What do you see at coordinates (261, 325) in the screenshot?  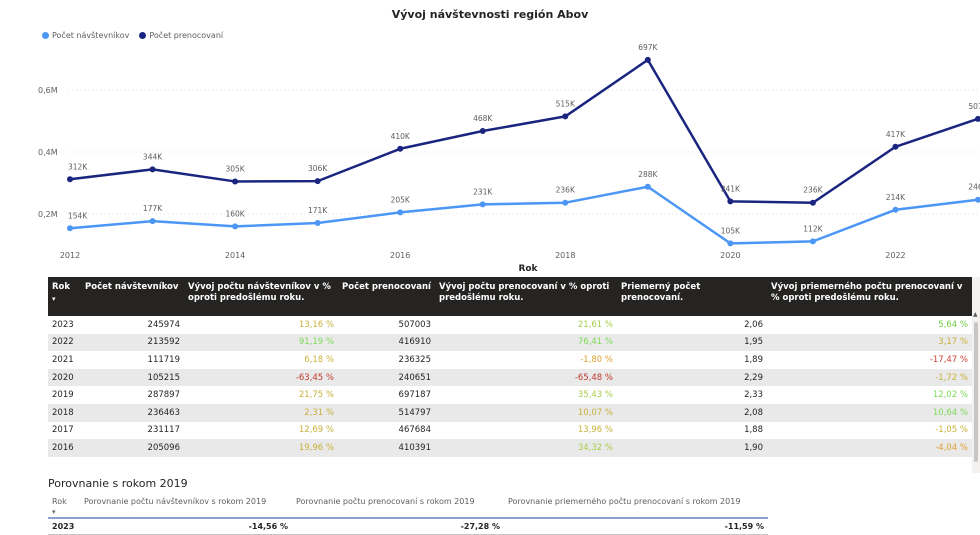 I see `cell-visitors-change: 13,16 %` at bounding box center [261, 325].